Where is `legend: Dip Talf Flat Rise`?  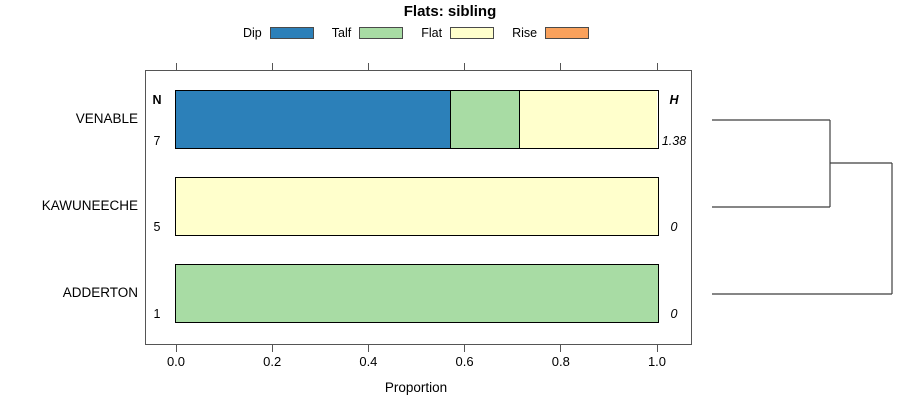
legend: Dip Talf Flat Rise is located at coordinates (416, 33).